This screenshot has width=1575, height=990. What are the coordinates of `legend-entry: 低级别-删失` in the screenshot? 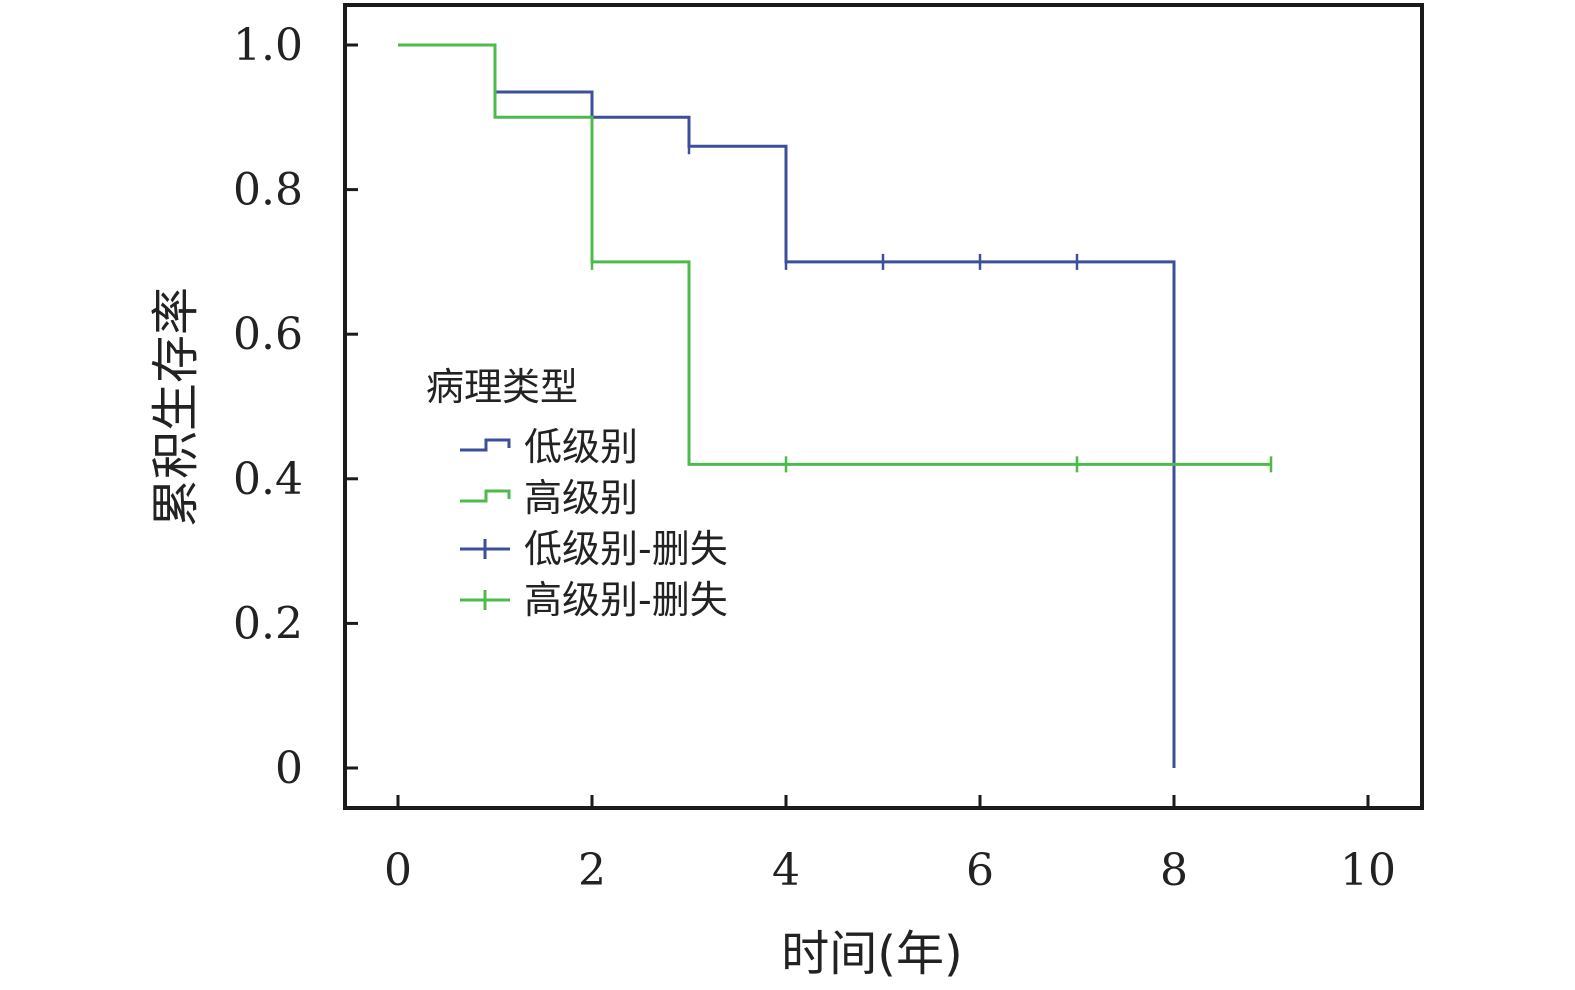 It's located at (594, 549).